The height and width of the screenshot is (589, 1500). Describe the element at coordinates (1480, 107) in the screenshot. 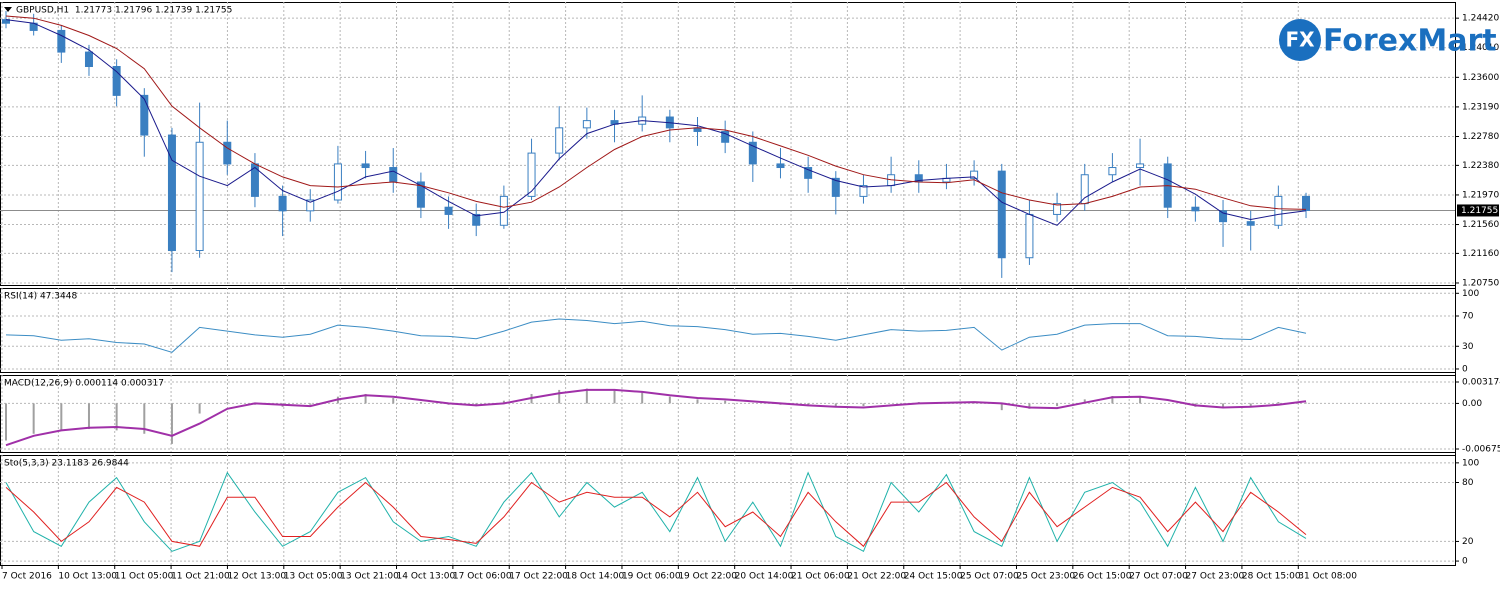

I see `y-tick-label: 1.23190` at that location.